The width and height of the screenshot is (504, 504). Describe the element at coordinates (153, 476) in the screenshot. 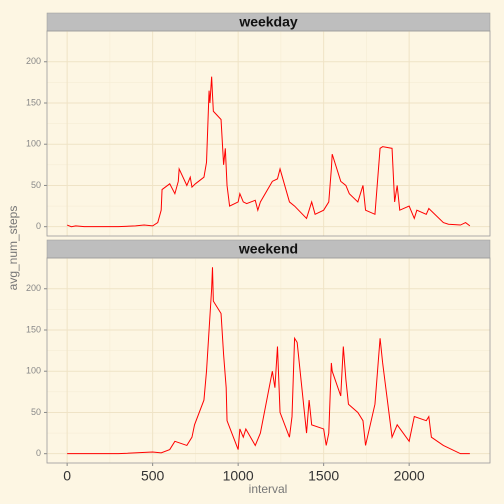

I see `x-tick-label: 500` at that location.